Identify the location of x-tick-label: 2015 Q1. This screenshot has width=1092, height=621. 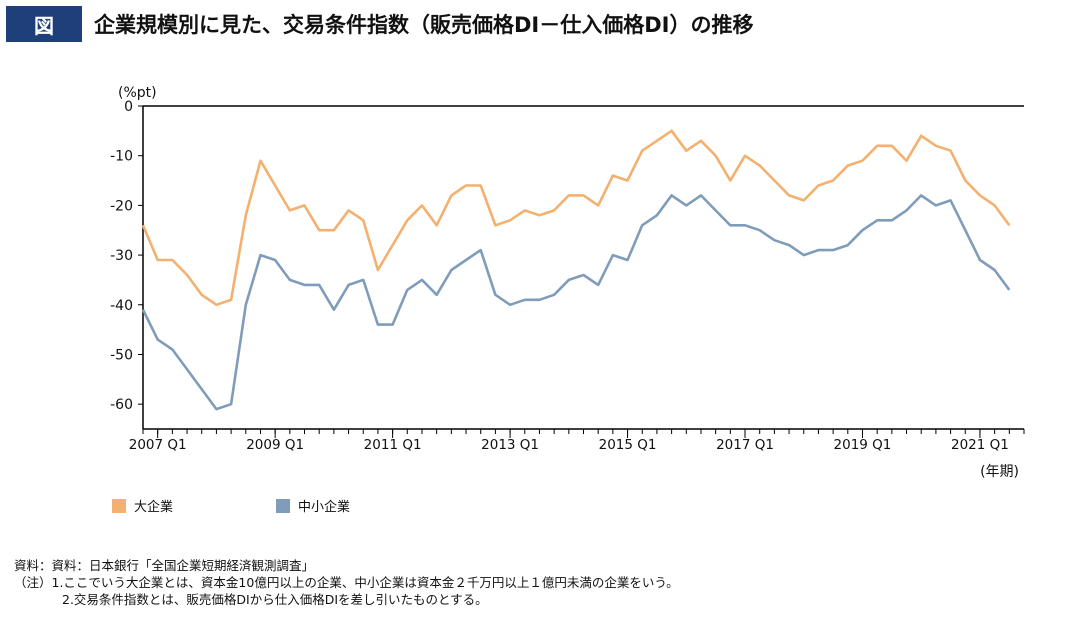
(628, 445).